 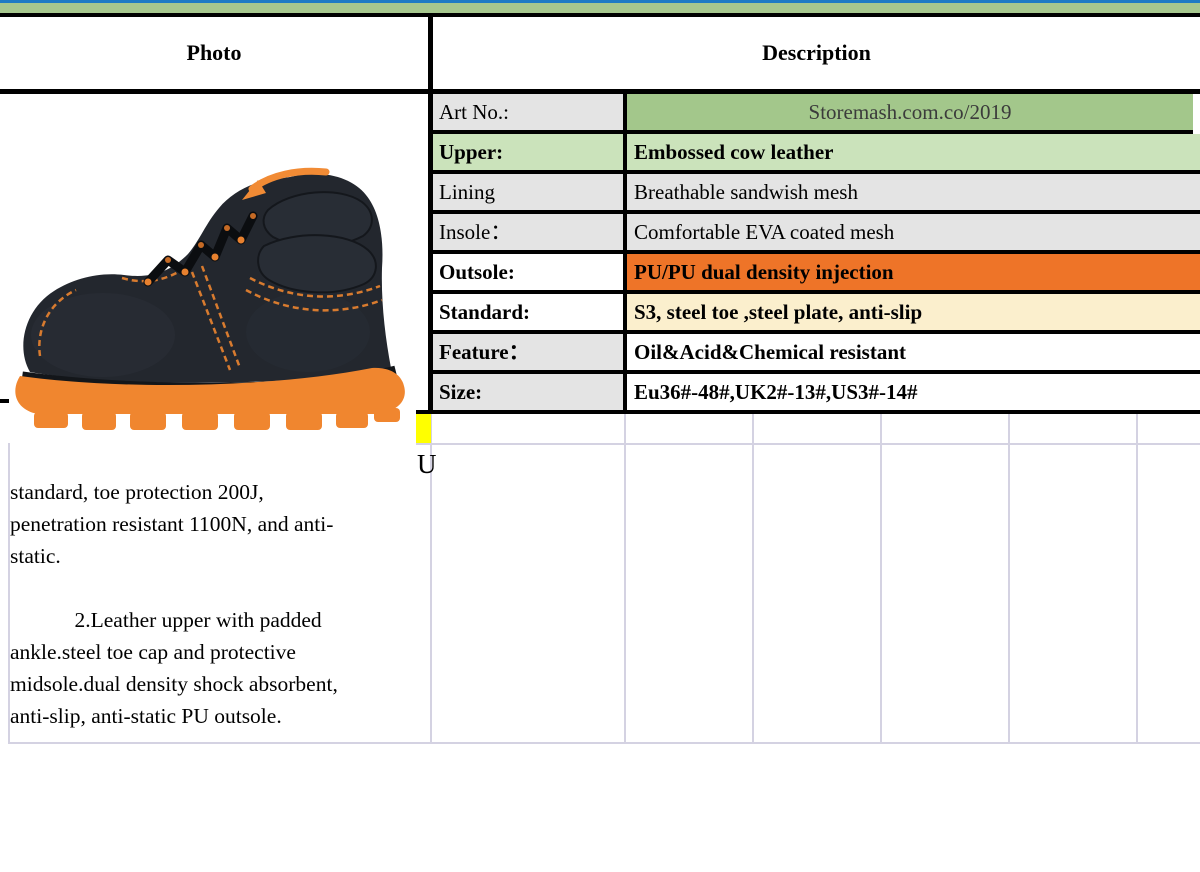 I want to click on spec-label-outsole: Outsole:, so click(x=528, y=274).